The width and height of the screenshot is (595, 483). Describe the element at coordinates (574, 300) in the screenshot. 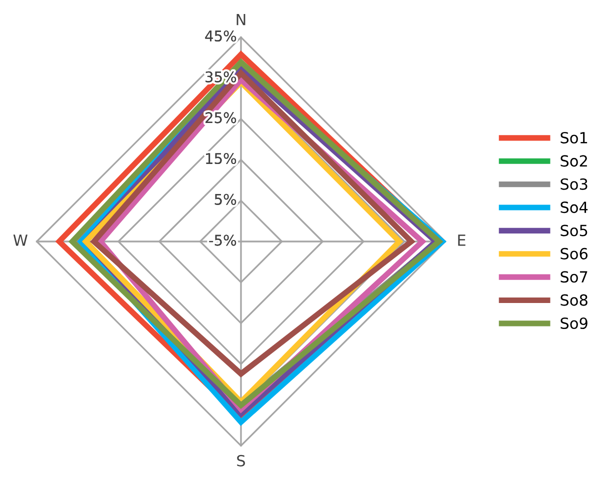

I see `legend-label: So8` at that location.